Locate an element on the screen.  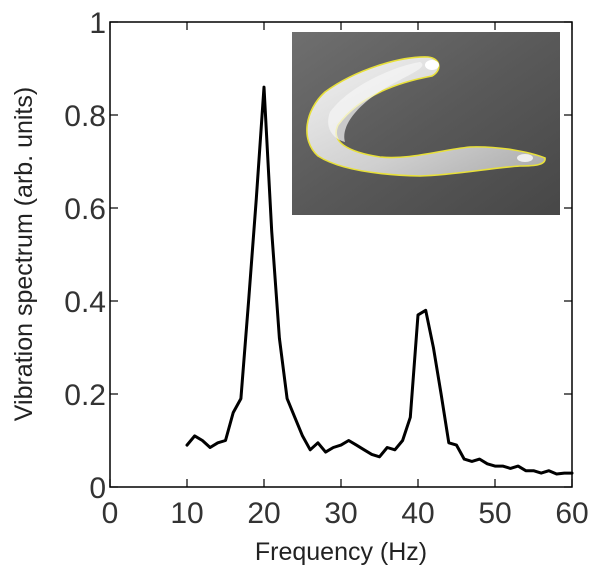
y-tick-label: 1 is located at coordinates (97, 23).